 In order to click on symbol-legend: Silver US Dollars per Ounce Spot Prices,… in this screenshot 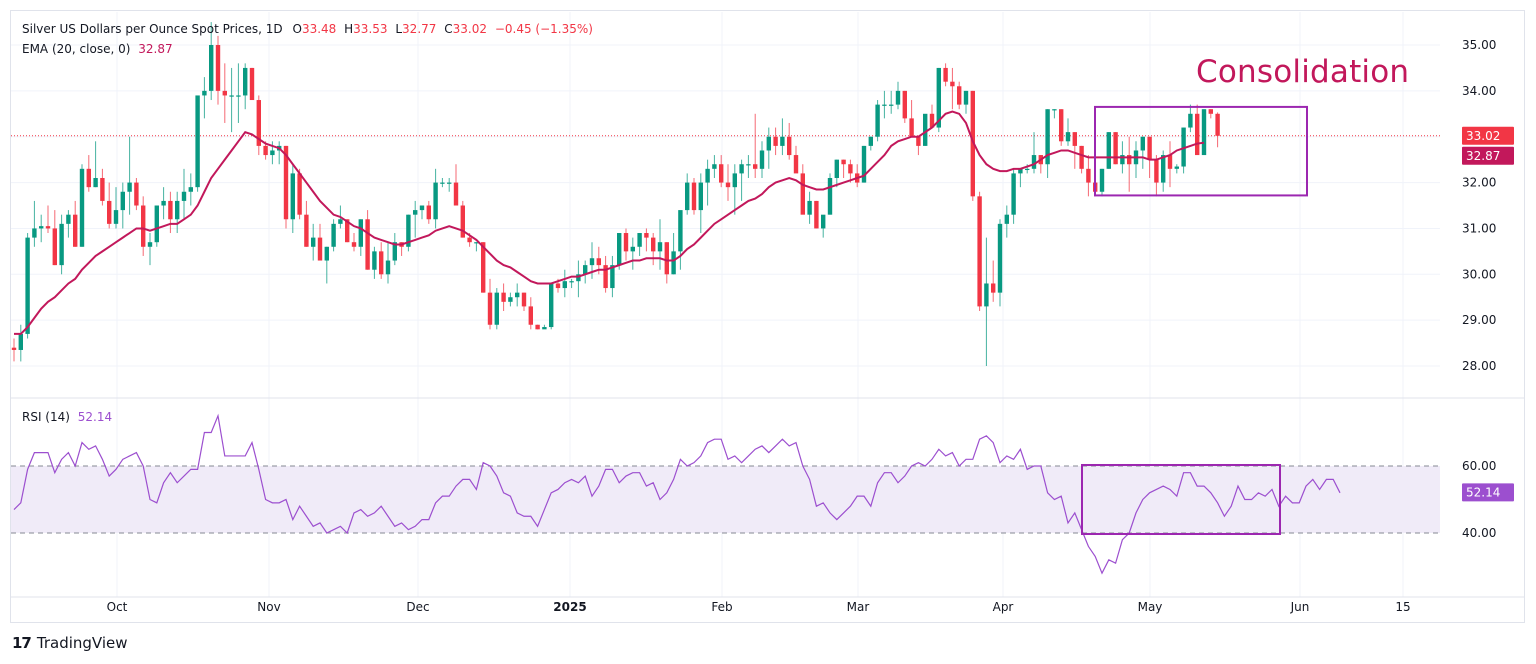, I will do `click(307, 29)`.